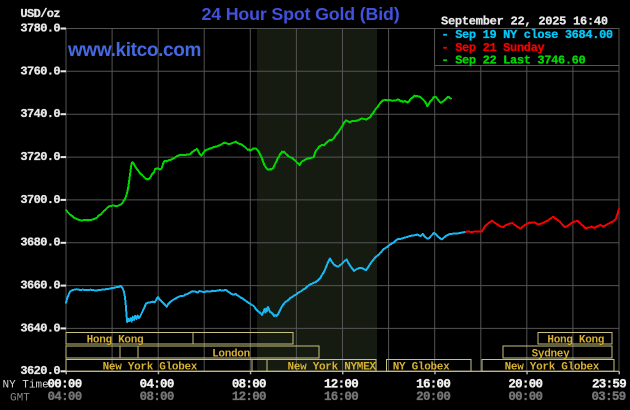 The image size is (630, 410). What do you see at coordinates (40, 14) in the screenshot?
I see `svg-text: USD/oz` at bounding box center [40, 14].